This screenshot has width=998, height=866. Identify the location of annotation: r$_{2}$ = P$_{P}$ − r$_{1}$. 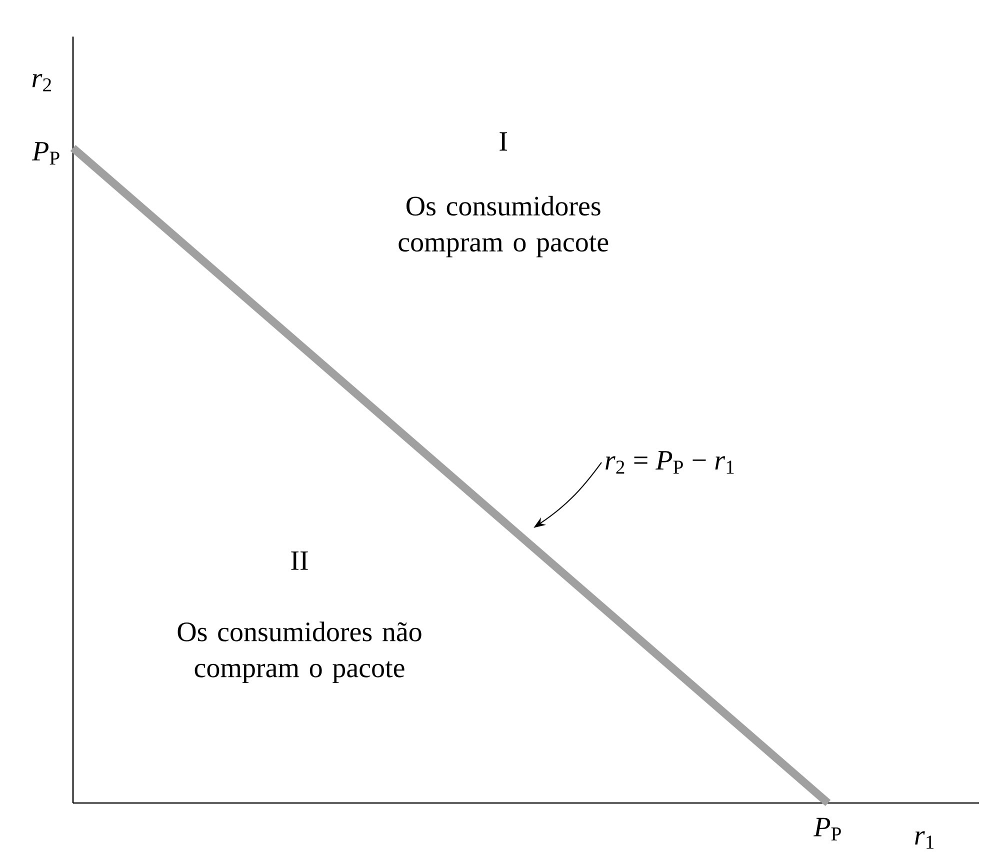
(670, 462).